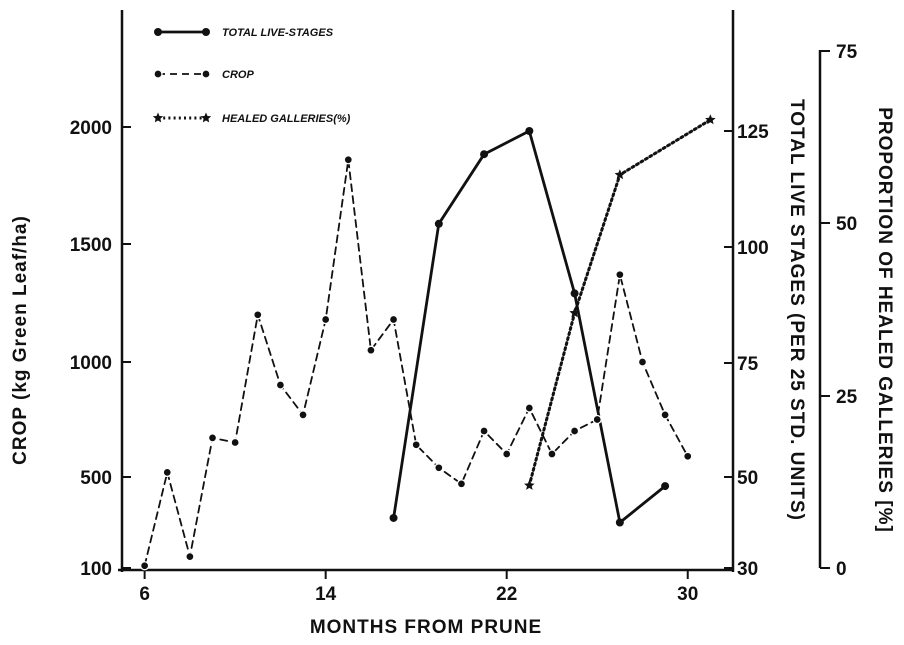 Image resolution: width=904 pixels, height=645 pixels. Describe the element at coordinates (846, 224) in the screenshot. I see `healed-tick-label: 50` at that location.